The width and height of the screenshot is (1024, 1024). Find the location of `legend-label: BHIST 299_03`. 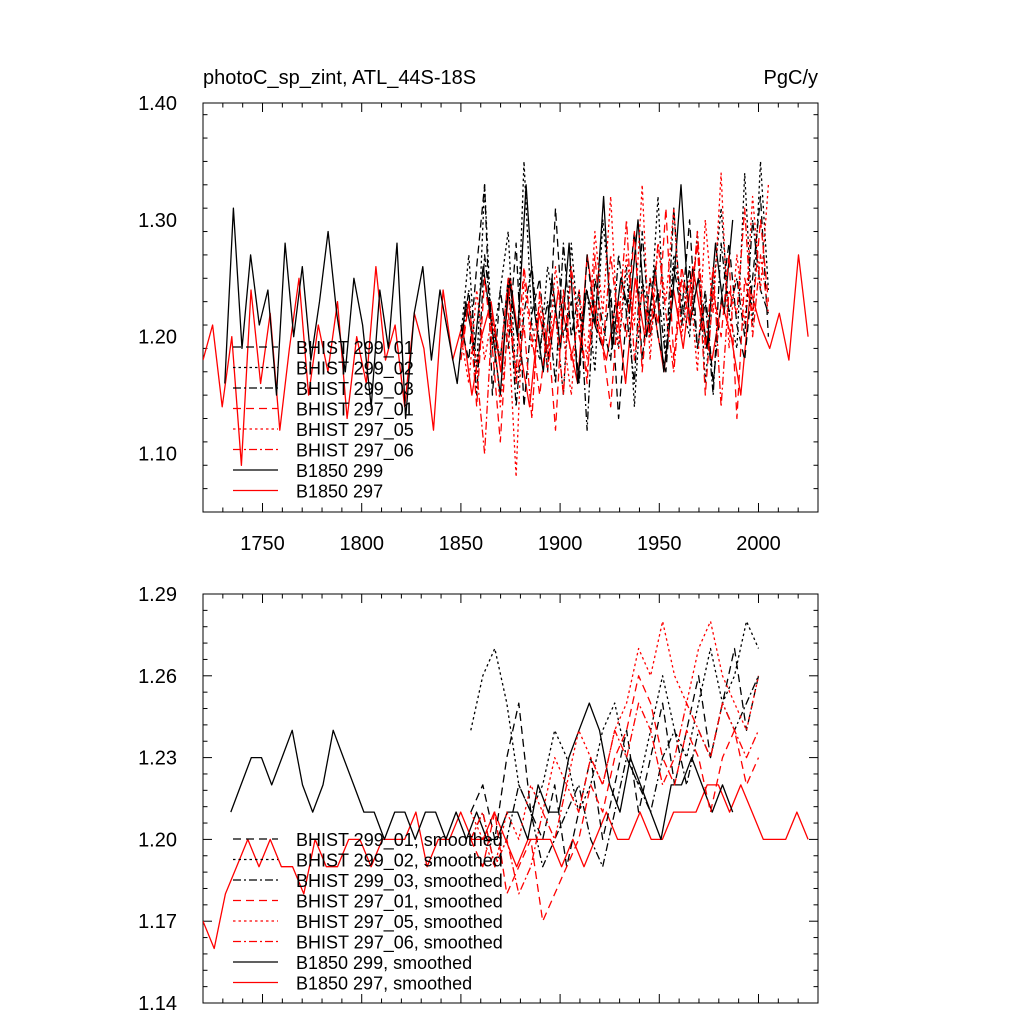

legend-label: BHIST 299_03 is located at coordinates (355, 389).